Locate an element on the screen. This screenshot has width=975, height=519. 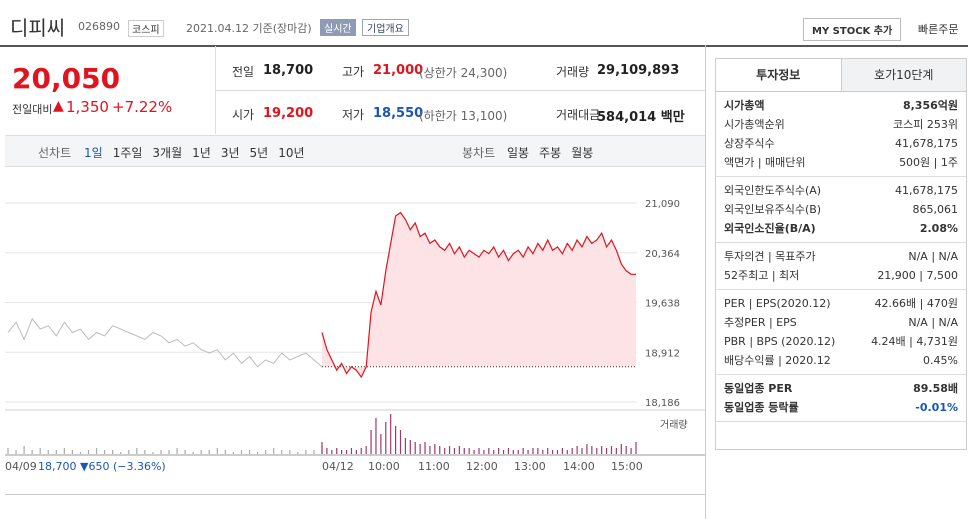
info-label: PBR | BPS (2020.12) is located at coordinates (780, 341).